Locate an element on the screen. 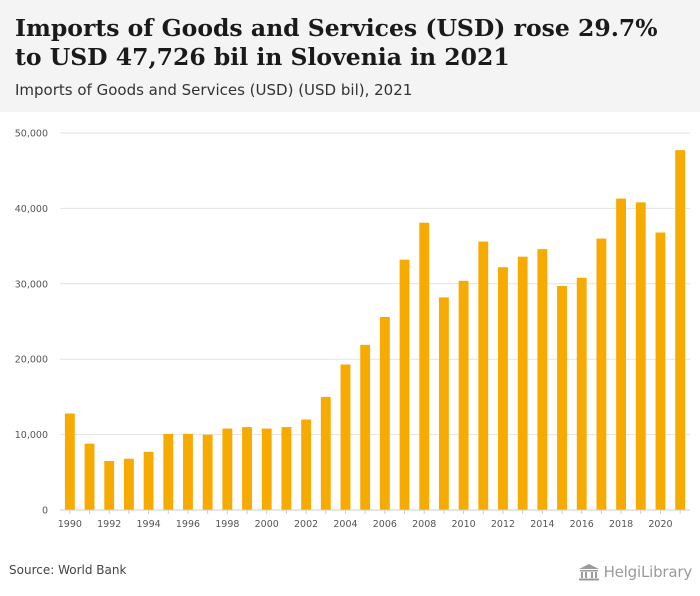 This screenshot has height=596, width=700. helgilibrary-logo: HelgiLibrary is located at coordinates (635, 572).